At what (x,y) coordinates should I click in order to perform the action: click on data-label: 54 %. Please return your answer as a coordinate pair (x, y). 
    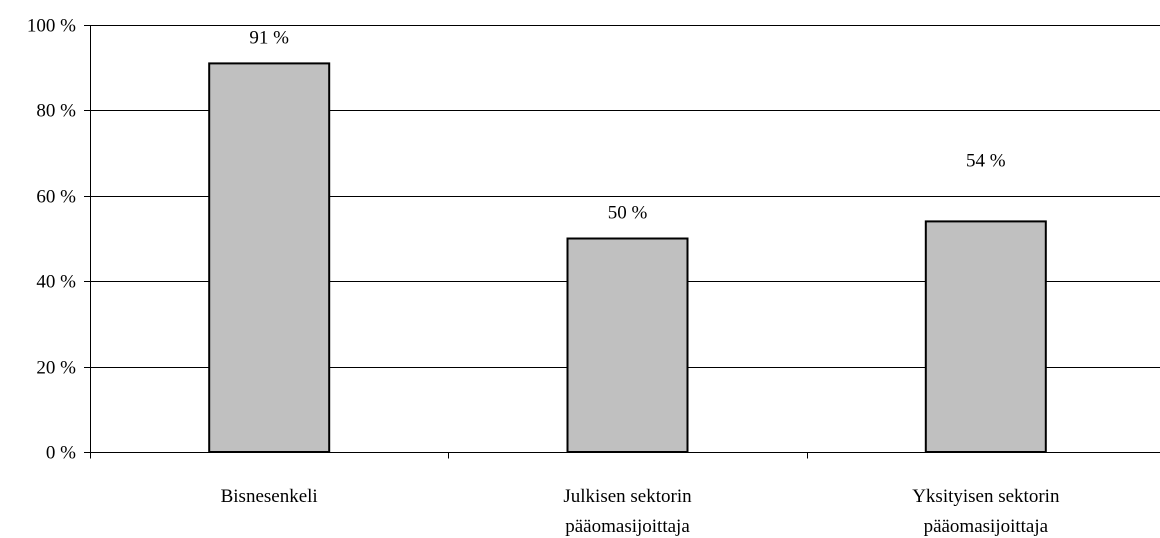
    Looking at the image, I should click on (986, 160).